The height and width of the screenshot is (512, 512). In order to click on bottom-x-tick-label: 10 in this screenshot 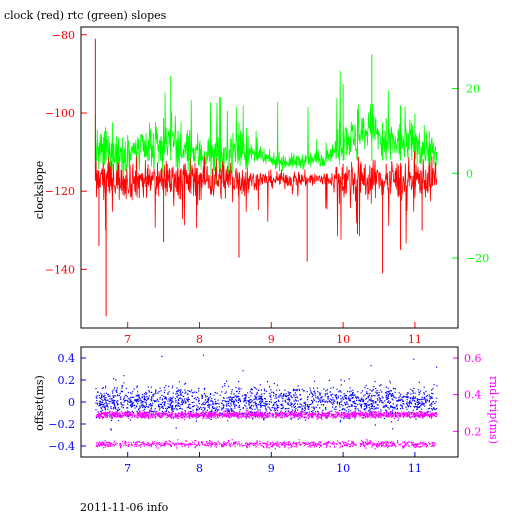, I will do `click(343, 468)`.